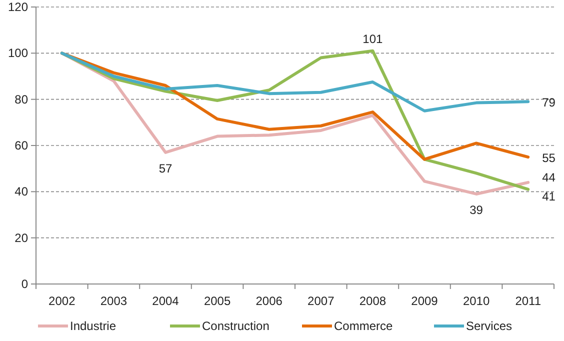  I want to click on data-label: 39, so click(477, 209).